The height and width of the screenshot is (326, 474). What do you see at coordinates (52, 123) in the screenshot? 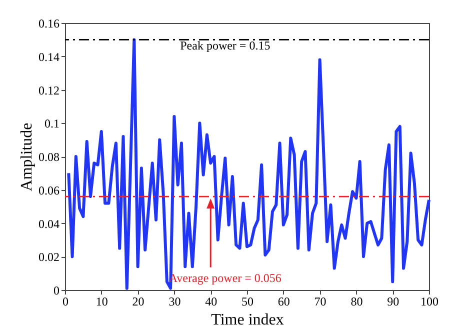
I see `y-tick-label: 0.1` at bounding box center [52, 123].